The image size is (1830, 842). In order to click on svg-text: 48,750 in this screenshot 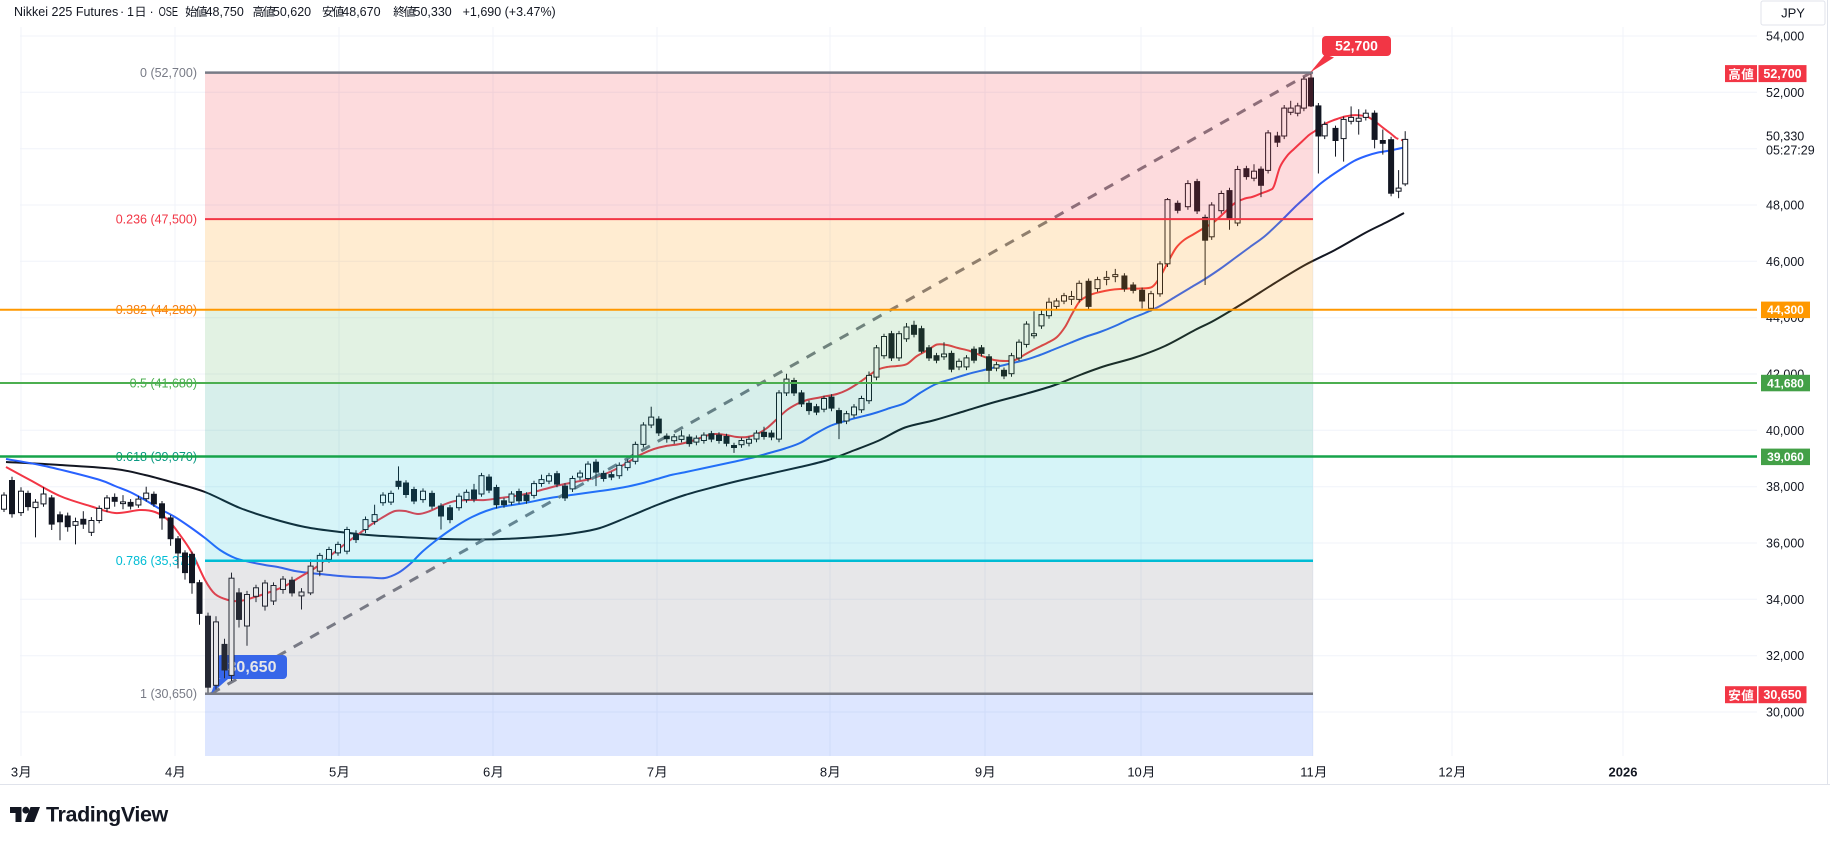, I will do `click(225, 12)`.